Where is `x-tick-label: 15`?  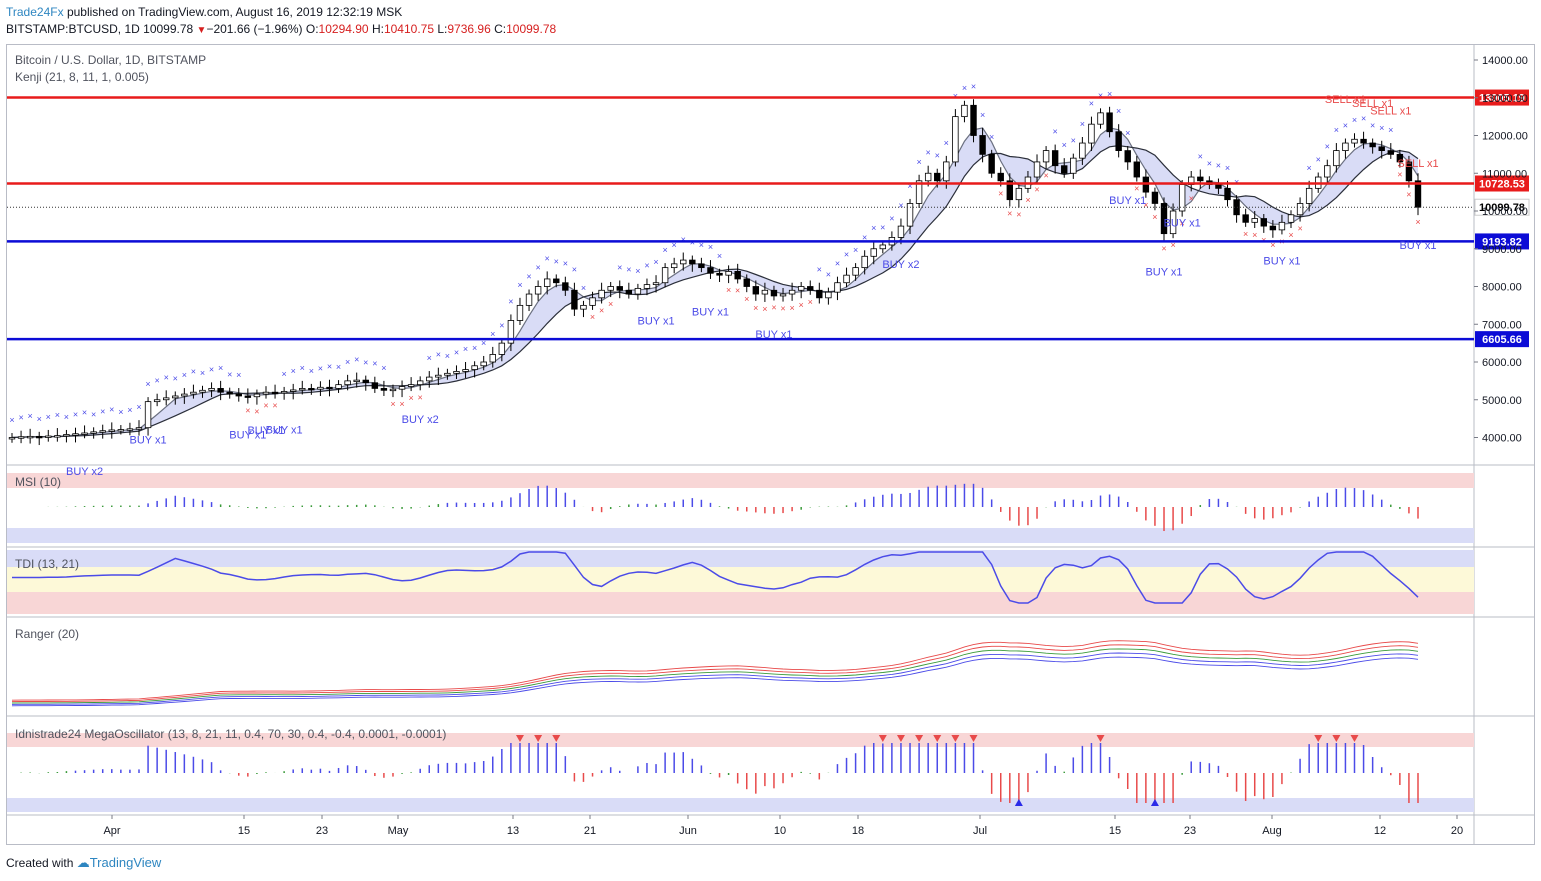
x-tick-label: 15 is located at coordinates (244, 831).